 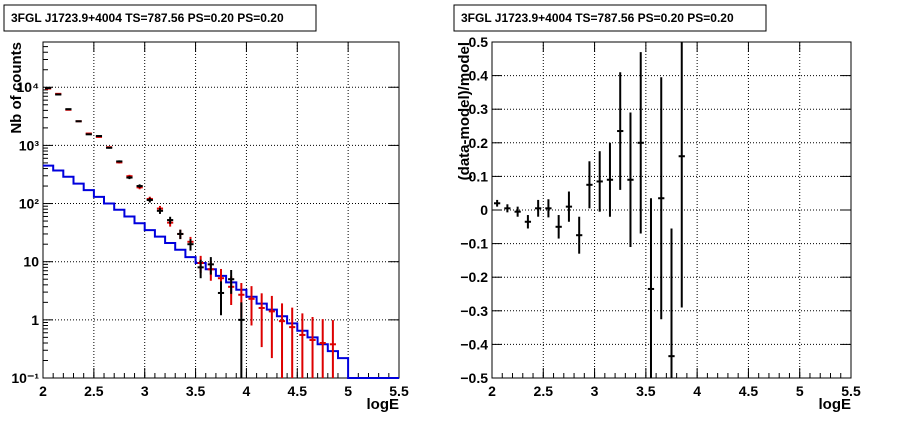 What do you see at coordinates (25, 378) in the screenshot?
I see `counts-y-tick-label: 10⁻¹` at bounding box center [25, 378].